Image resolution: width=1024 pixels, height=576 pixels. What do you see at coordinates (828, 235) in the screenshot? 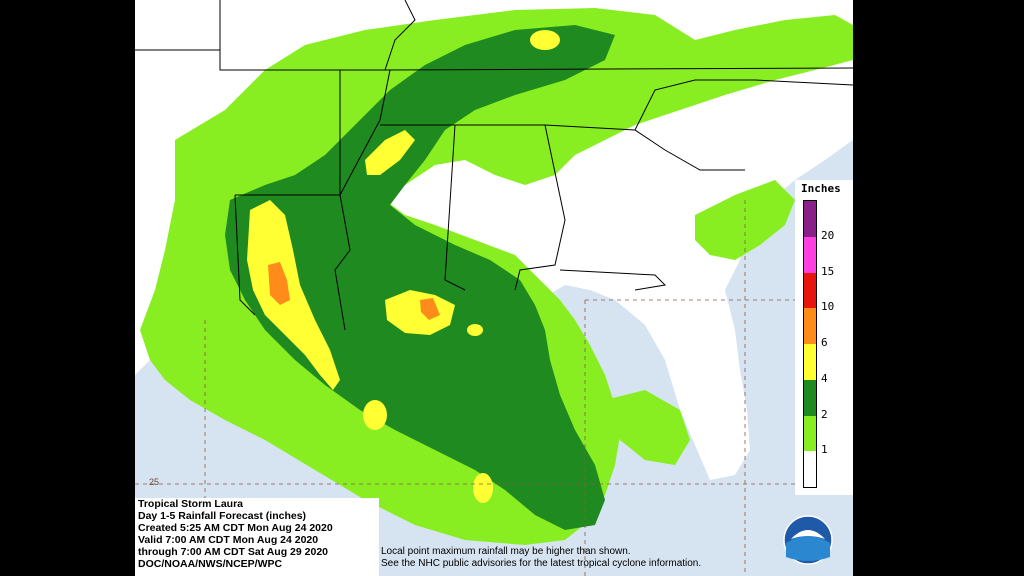
I see `legend-label: 20` at bounding box center [828, 235].